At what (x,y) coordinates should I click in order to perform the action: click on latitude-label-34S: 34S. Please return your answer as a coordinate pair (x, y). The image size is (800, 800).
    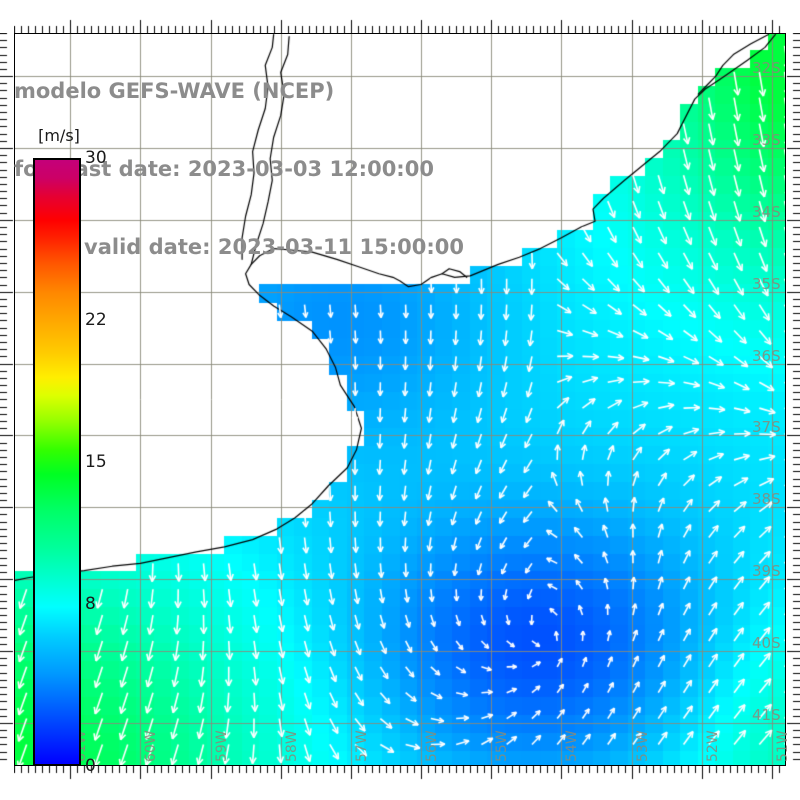
    Looking at the image, I should click on (766, 211).